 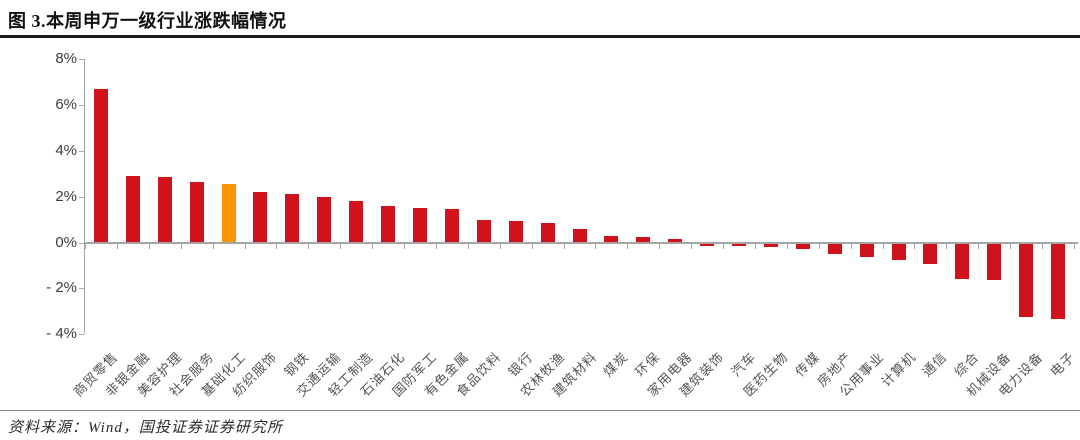 I want to click on y-axis-label: 0%, so click(x=66, y=242).